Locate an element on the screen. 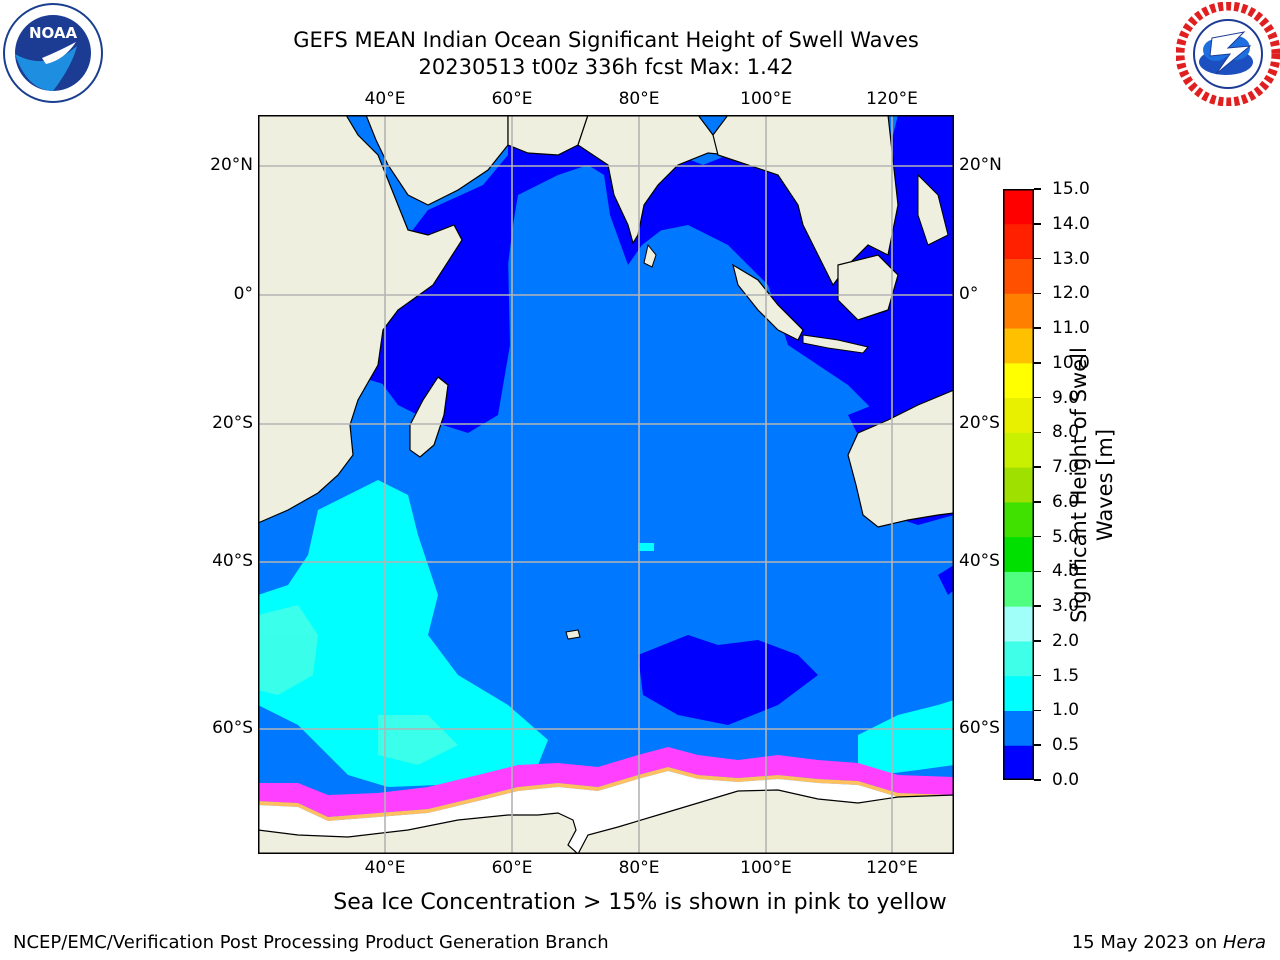 The image size is (1280, 960). india-land is located at coordinates (653, 180).